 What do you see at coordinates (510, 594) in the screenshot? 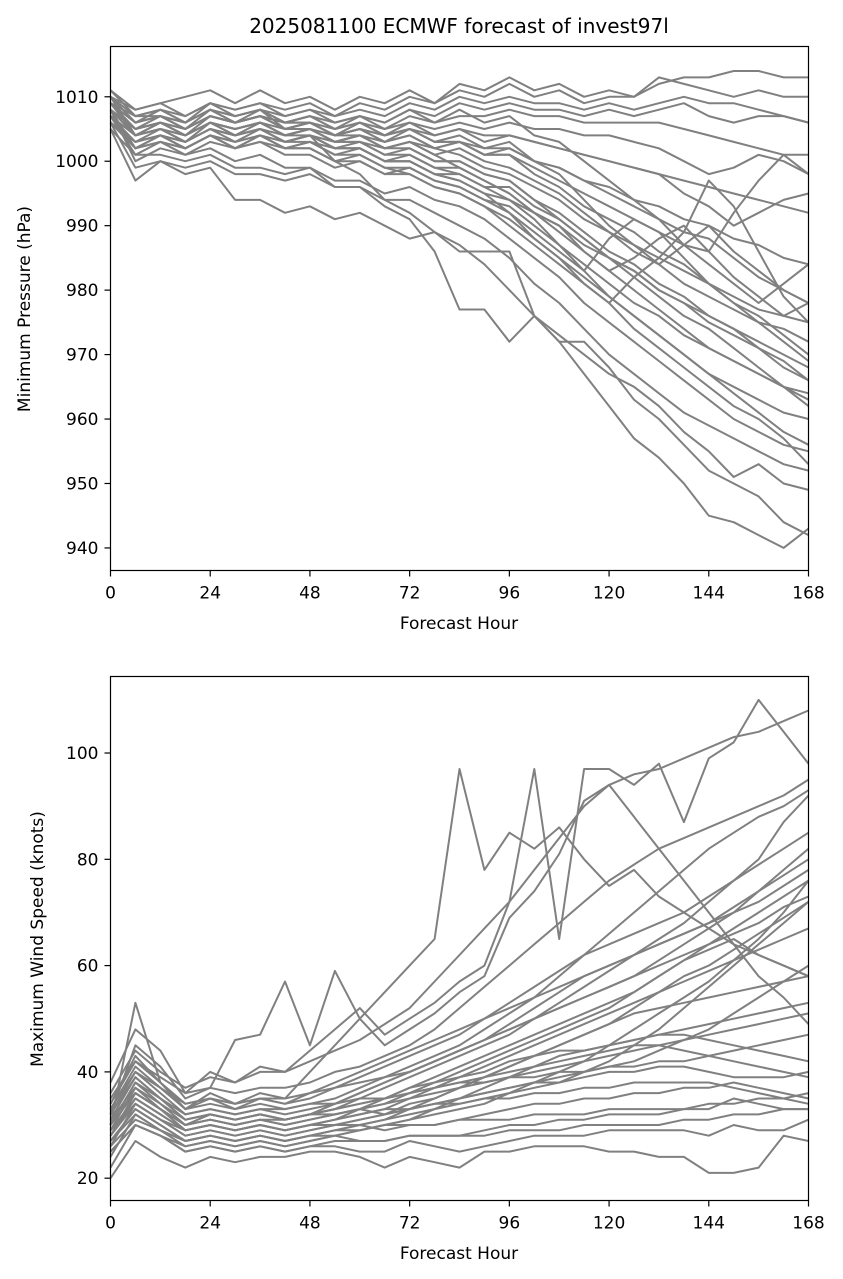
I see `pressure-x-tick-label: 96` at bounding box center [510, 594].